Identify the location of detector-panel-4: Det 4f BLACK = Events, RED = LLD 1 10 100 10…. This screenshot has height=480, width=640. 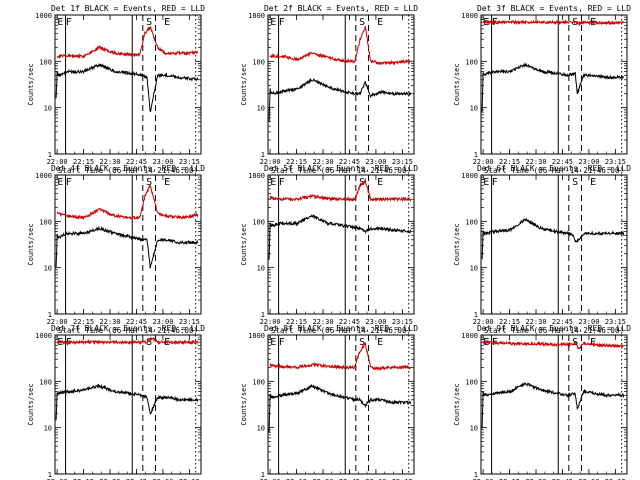
(116, 249).